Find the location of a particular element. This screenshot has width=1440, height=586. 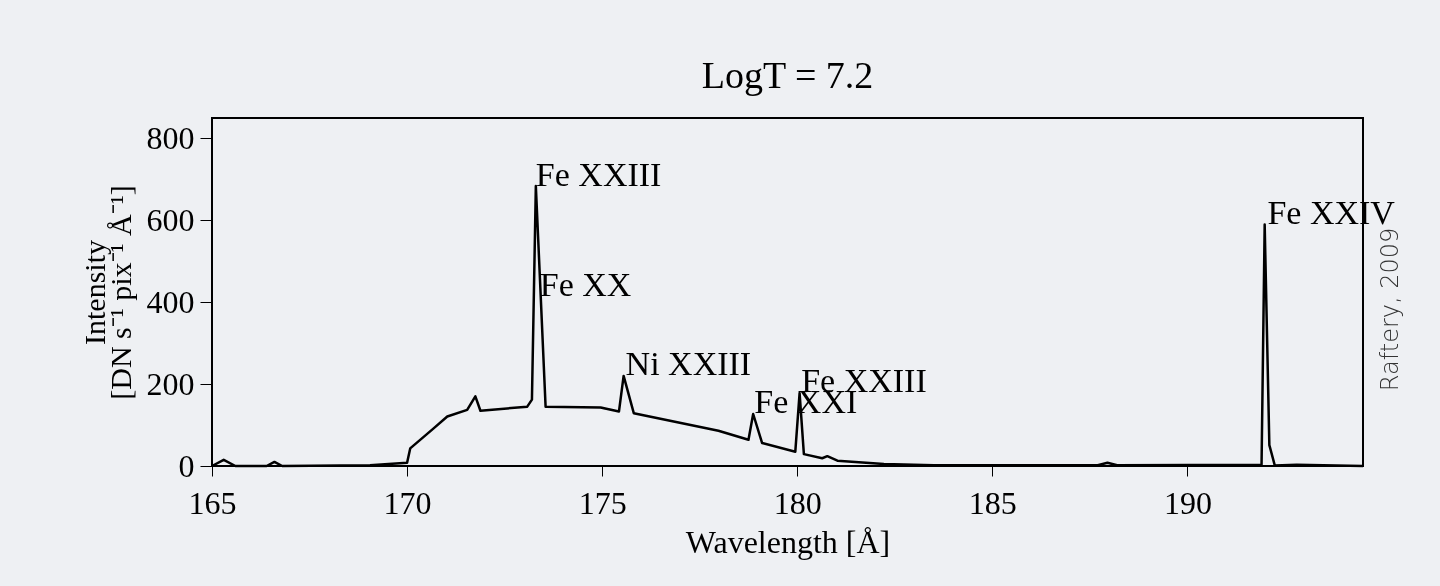

y-tick-label: 200 is located at coordinates (170, 383).